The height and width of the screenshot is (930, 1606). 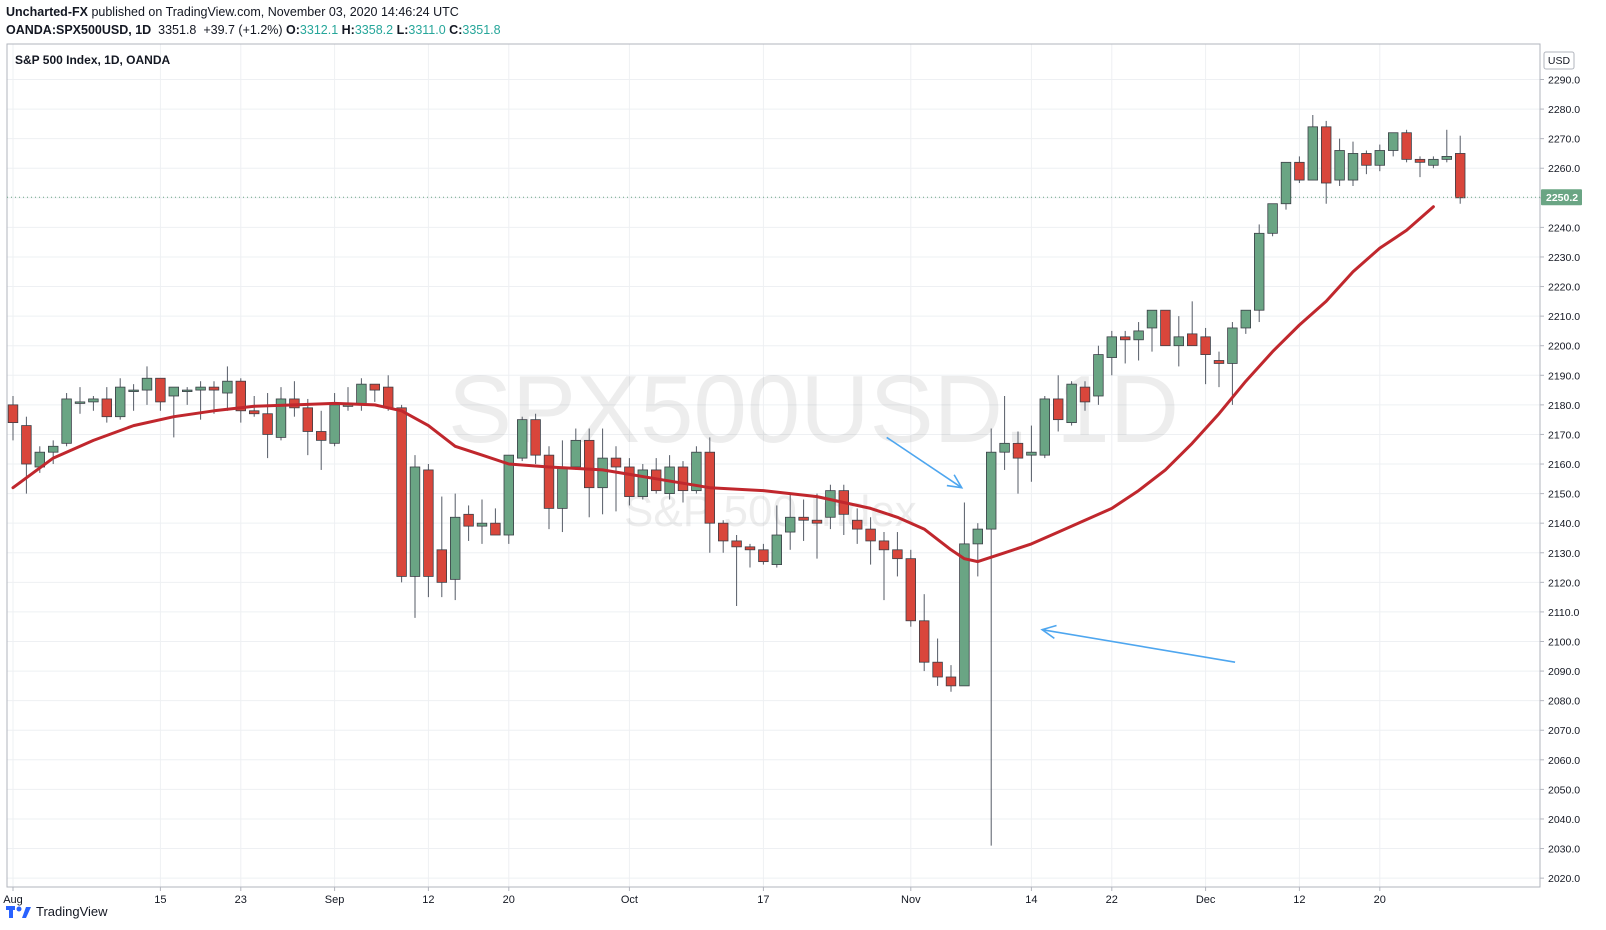 I want to click on price-tick-label: 2160.0, so click(x=1564, y=465).